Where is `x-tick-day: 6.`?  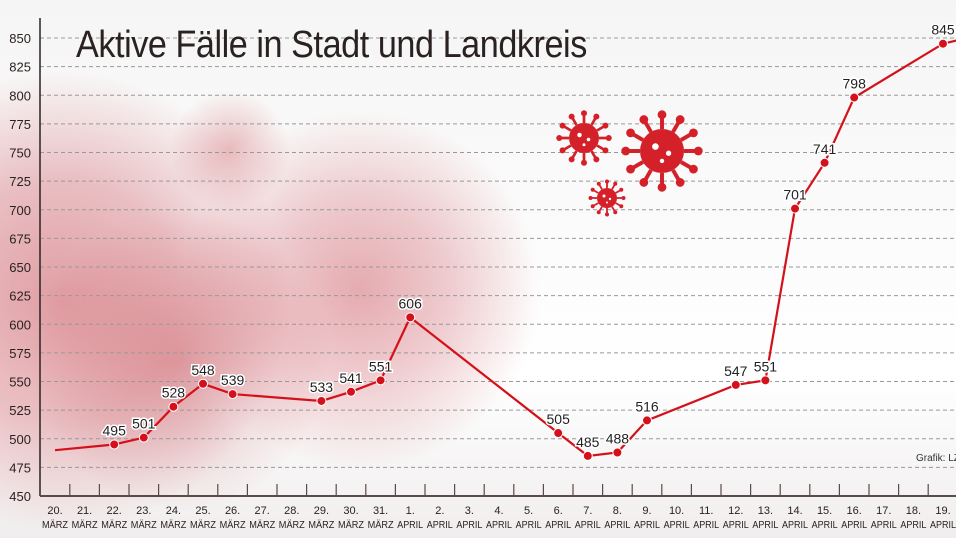 x-tick-day: 6. is located at coordinates (558, 511).